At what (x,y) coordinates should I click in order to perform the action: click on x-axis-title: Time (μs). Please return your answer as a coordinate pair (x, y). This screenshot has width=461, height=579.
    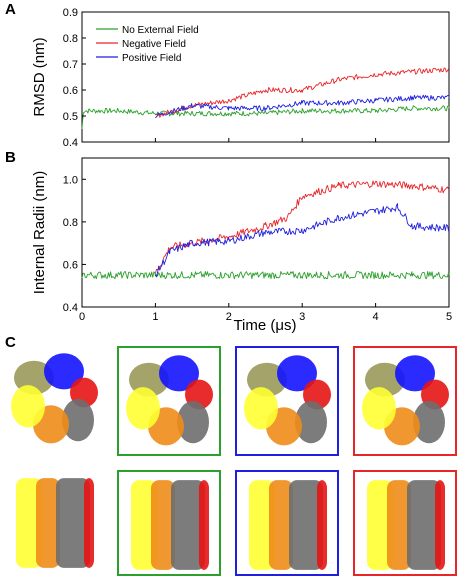
    Looking at the image, I should click on (264, 325).